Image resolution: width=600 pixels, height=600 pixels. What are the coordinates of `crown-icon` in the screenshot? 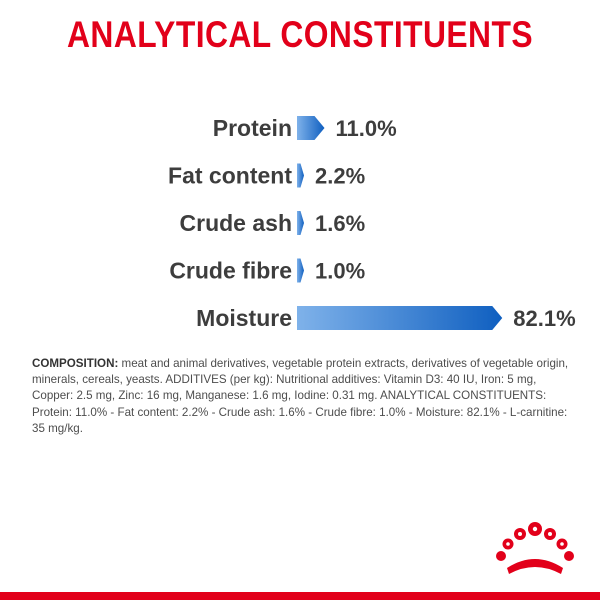 It's located at (535, 548).